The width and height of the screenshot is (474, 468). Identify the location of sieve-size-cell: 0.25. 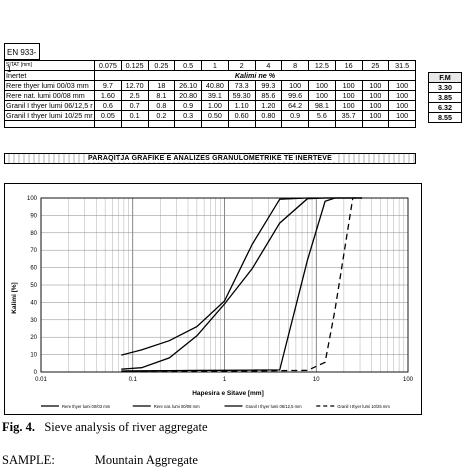
(161, 65).